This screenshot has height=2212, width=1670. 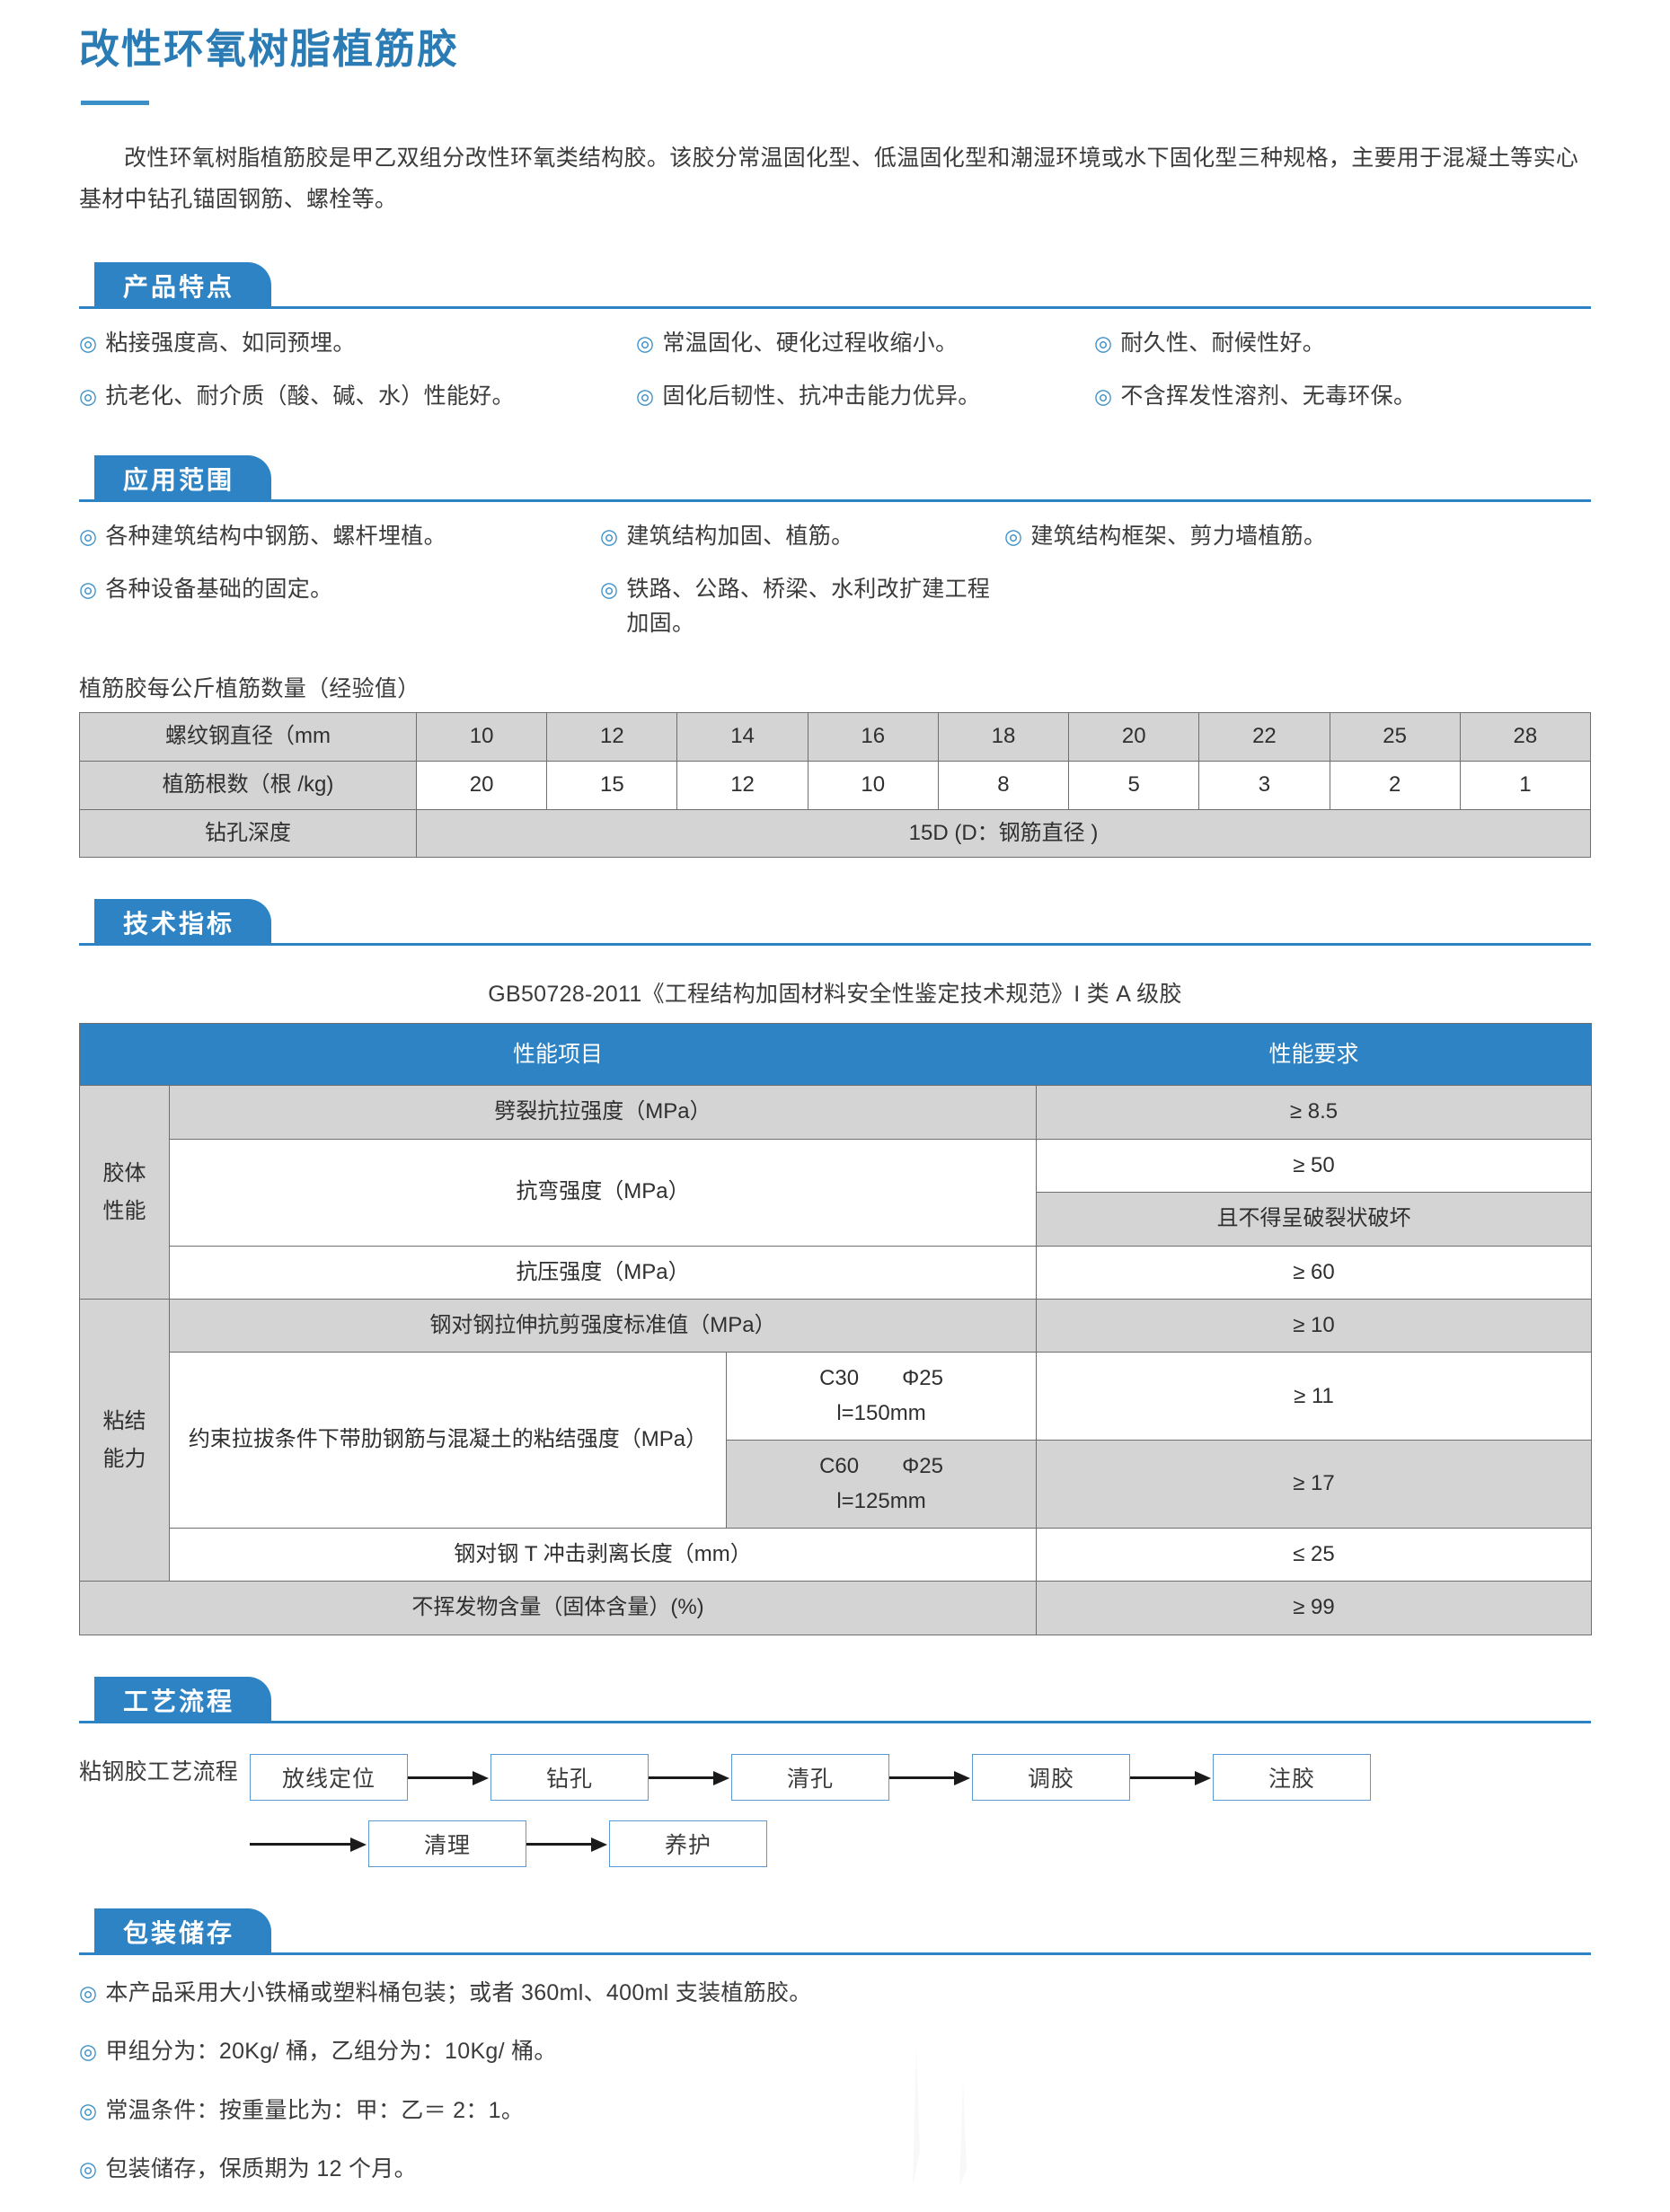 What do you see at coordinates (182, 478) in the screenshot?
I see `section-tag-application: 应用范围` at bounding box center [182, 478].